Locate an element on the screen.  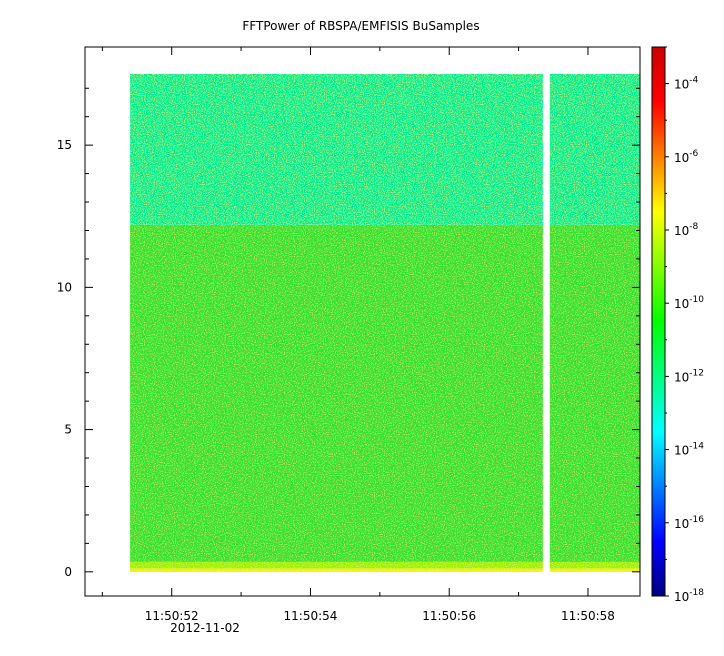
x-tick-label: 11:50:58 is located at coordinates (588, 616).